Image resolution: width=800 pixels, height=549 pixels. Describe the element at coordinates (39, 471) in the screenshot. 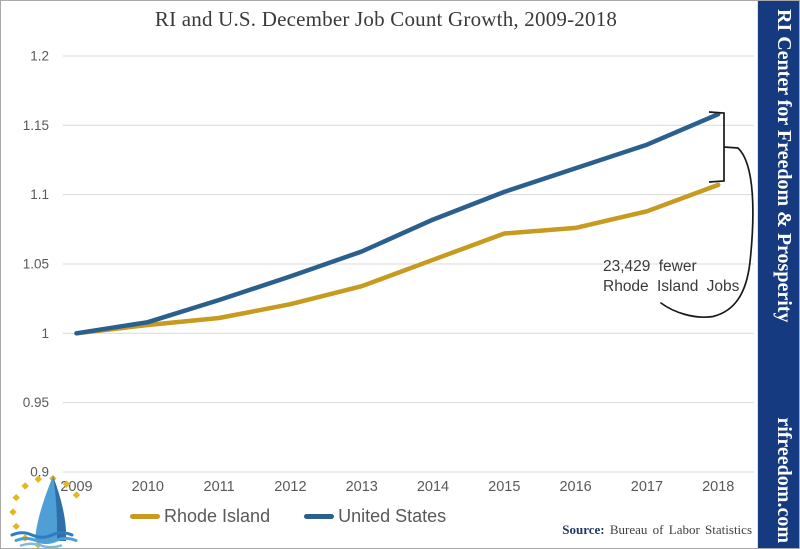

I see `y-tick-label: 0.9` at that location.